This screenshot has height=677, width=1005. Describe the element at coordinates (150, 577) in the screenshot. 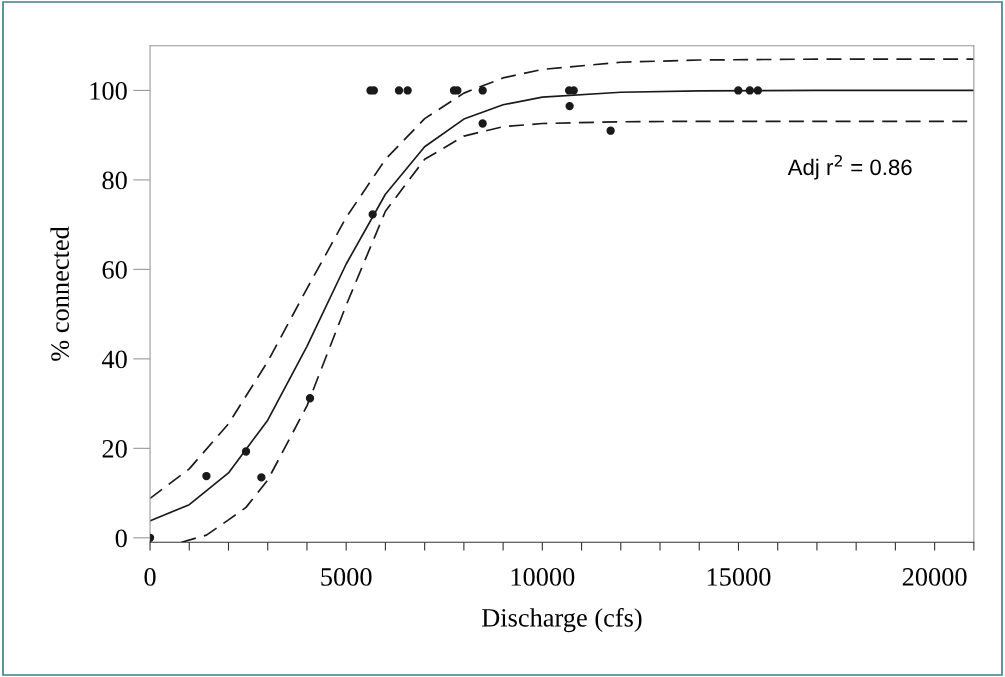

I see `x-tick-label: 0` at that location.